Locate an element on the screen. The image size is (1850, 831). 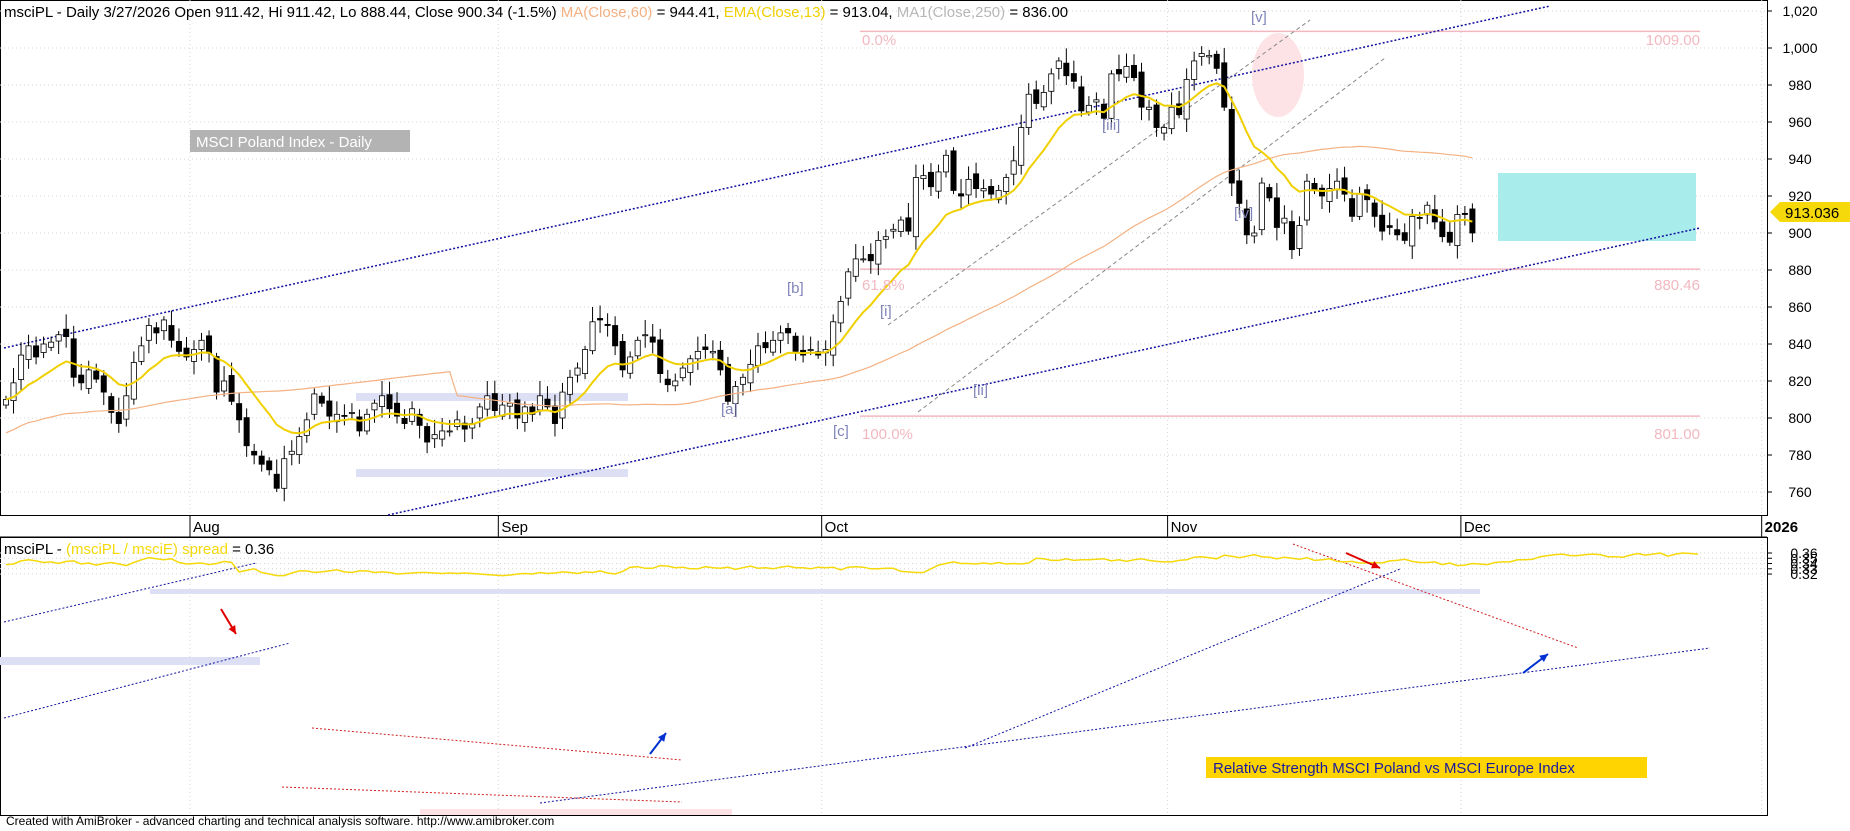
spread-ytick-label: 0.33 is located at coordinates (1803, 569).